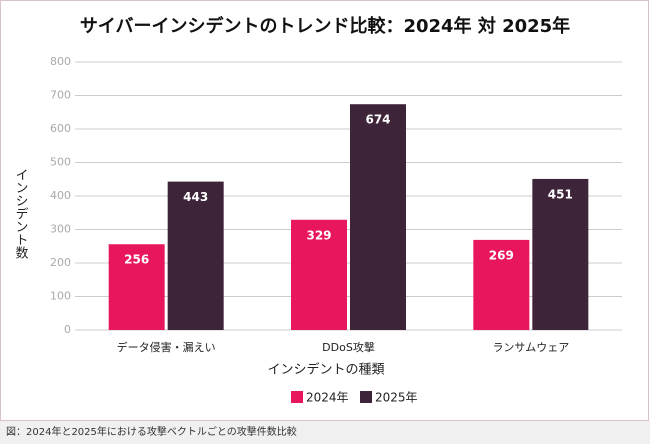  I want to click on y-axis-label: インシデント数, so click(21, 213).